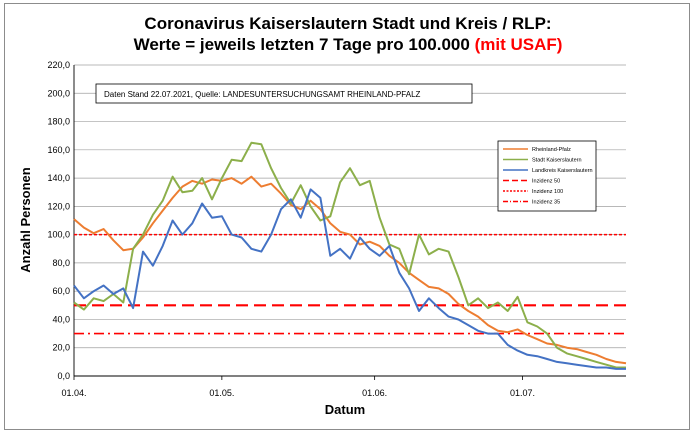 The width and height of the screenshot is (696, 435). I want to click on legend-box, so click(547, 176).